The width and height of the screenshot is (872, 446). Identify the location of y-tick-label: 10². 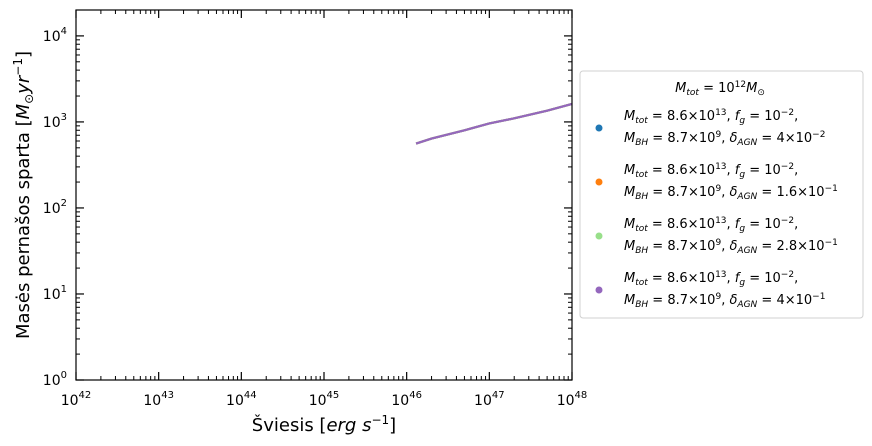
(55, 207).